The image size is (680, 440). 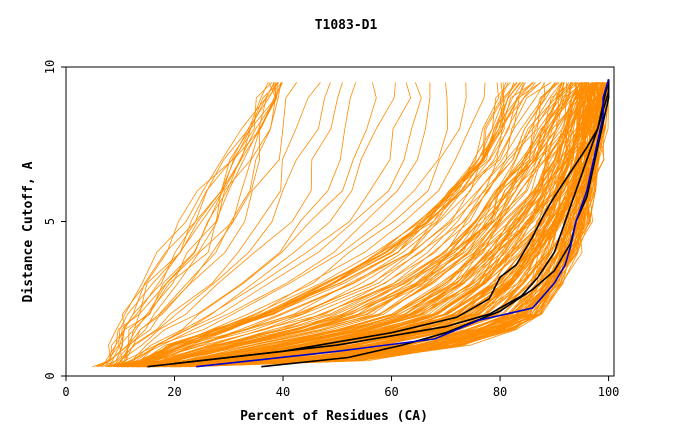 What do you see at coordinates (65, 392) in the screenshot?
I see `x-tick-label-0: 0` at bounding box center [65, 392].